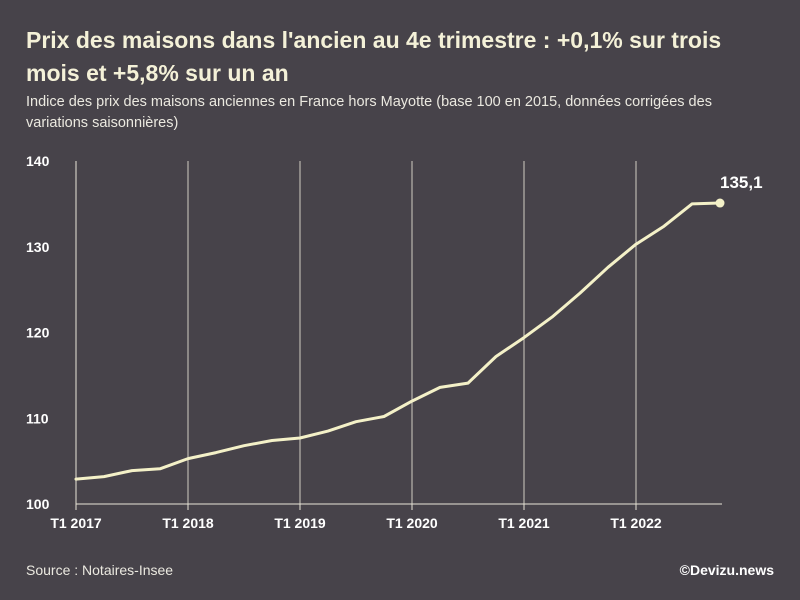  Describe the element at coordinates (412, 523) in the screenshot. I see `x-tick-label: T1 2020` at that location.